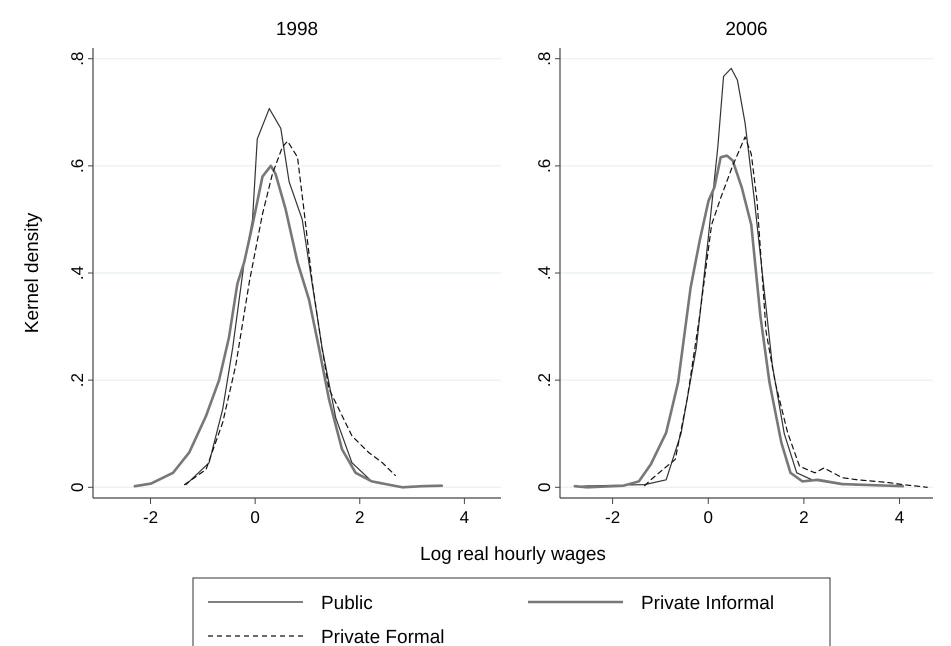 Image resolution: width=951 pixels, height=646 pixels. Describe the element at coordinates (383, 636) in the screenshot. I see `legend-label: Private Formal` at that location.